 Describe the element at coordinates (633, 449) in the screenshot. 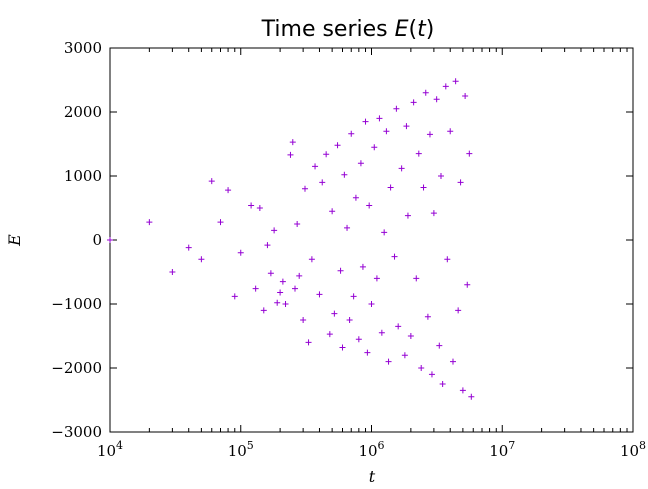

I see `x-tick-label: 10⁸` at that location.